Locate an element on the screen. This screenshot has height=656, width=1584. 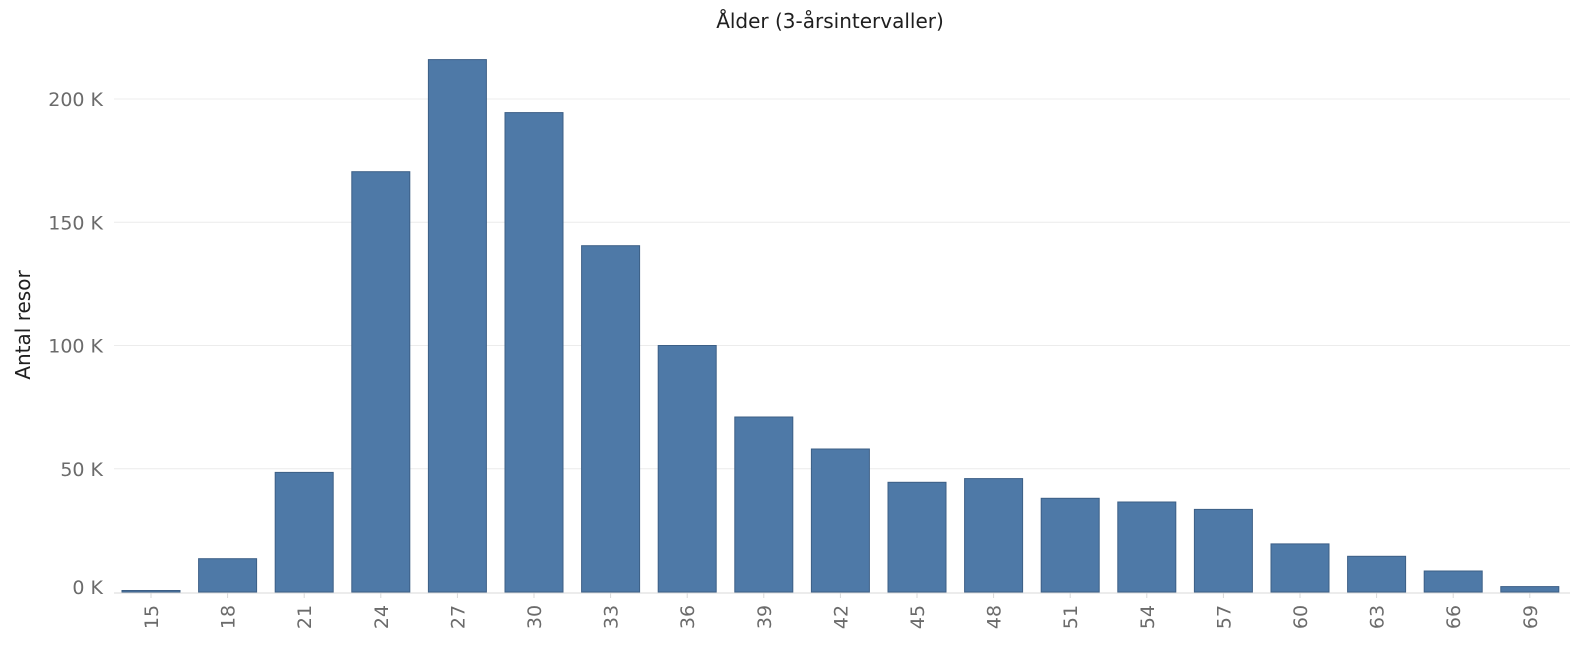
x-axis-ticks: 15 18 21 24 27 30 33 36 39 42 45 48 51 54 57 60 63 66 69 is located at coordinates (841, 611).